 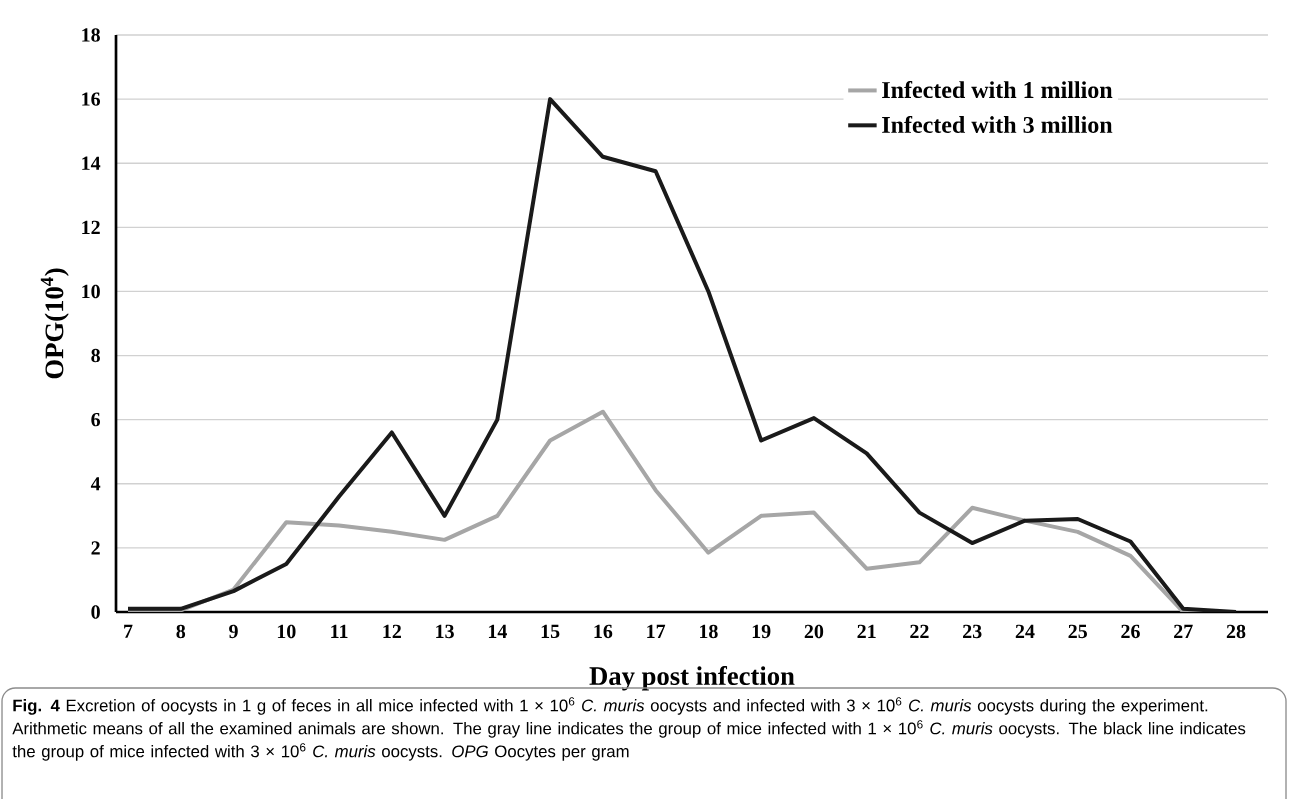 What do you see at coordinates (866, 631) in the screenshot?
I see `x-tick-label: 21` at bounding box center [866, 631].